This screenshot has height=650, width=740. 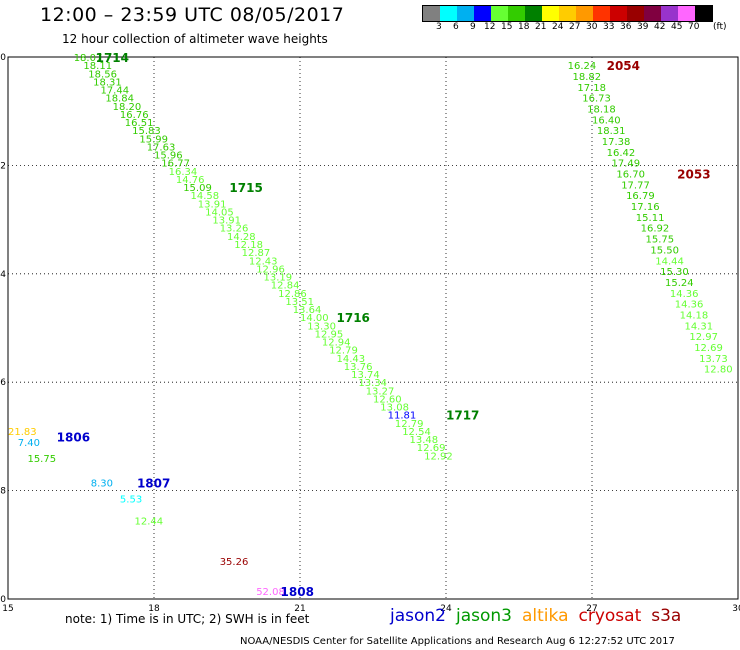 I want to click on colorbar-tick-label: 9, so click(x=473, y=27).